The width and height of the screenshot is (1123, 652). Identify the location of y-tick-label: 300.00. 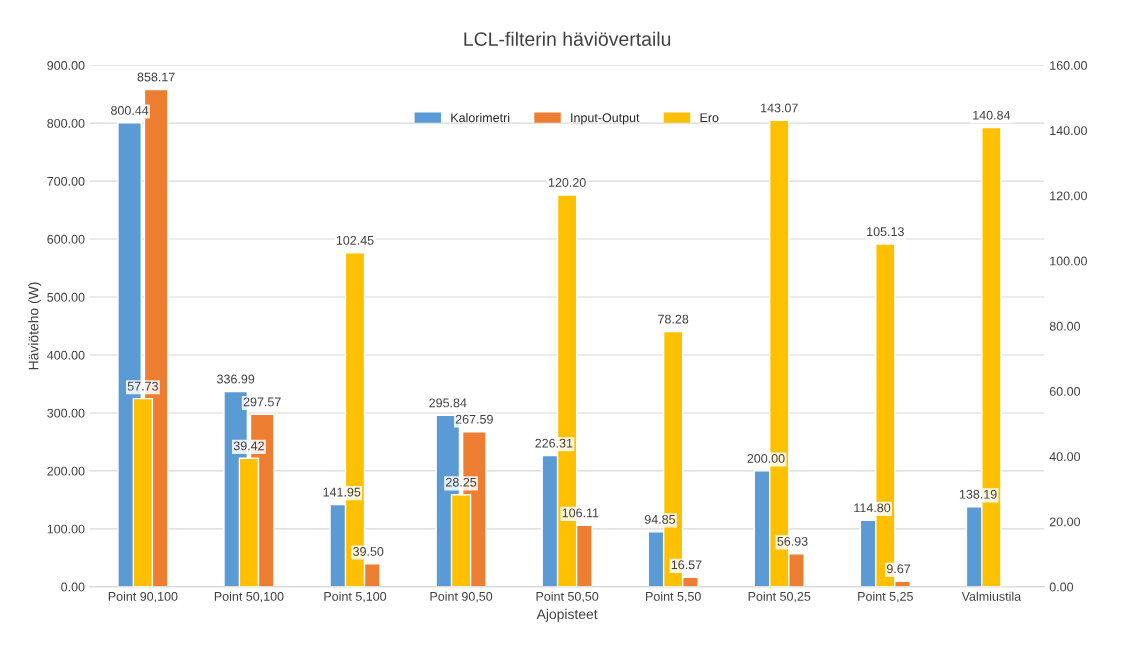
(66, 413).